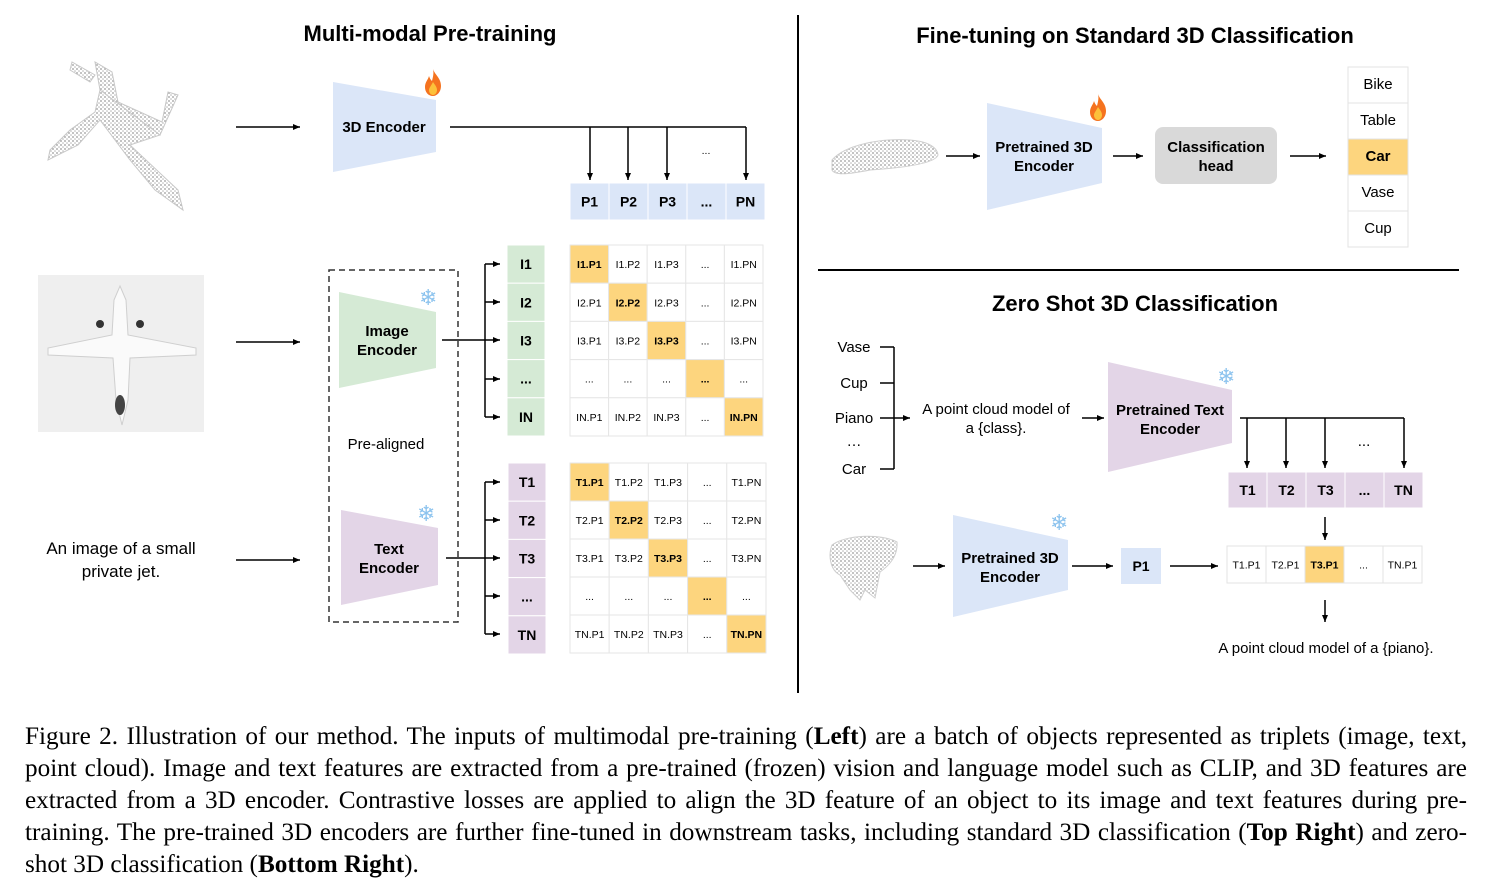 This screenshot has width=1490, height=888. Describe the element at coordinates (854, 469) in the screenshot. I see `class-name: Car` at that location.